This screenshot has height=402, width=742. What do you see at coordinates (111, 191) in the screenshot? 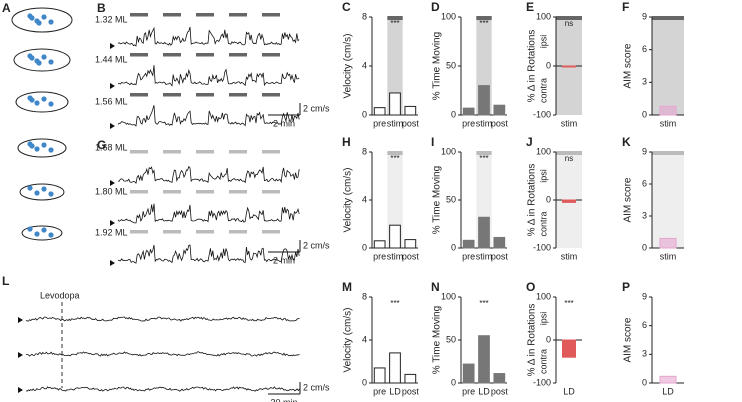
I see `section-label: 1.80 ML` at bounding box center [111, 191].